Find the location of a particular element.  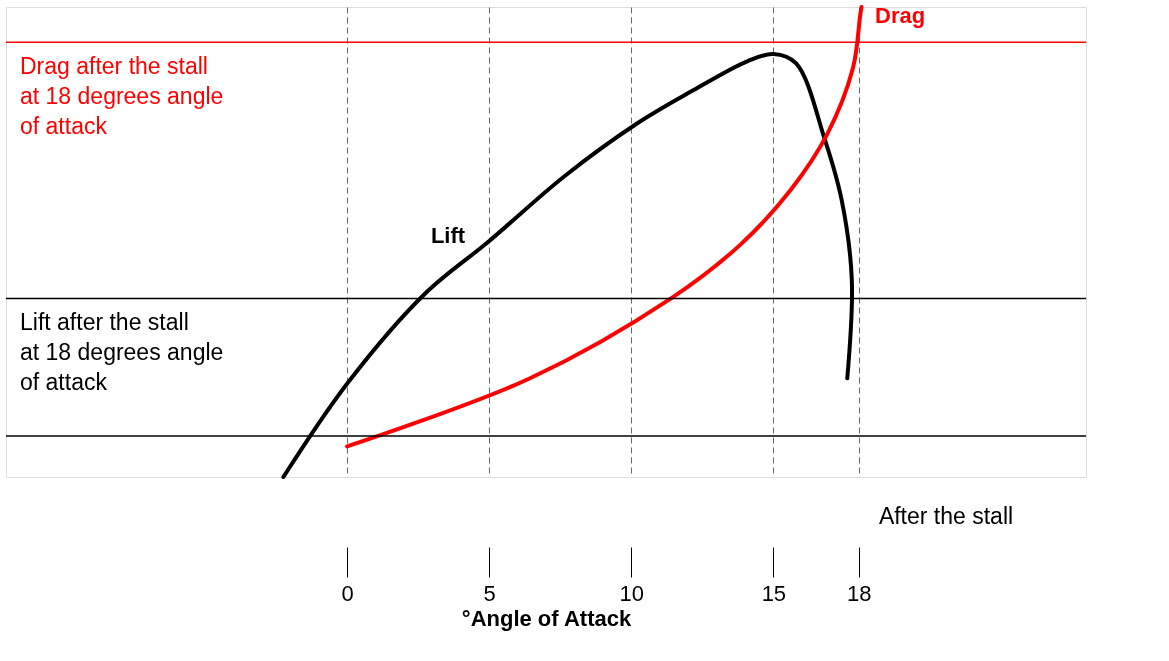

series-label: Lift is located at coordinates (448, 235).